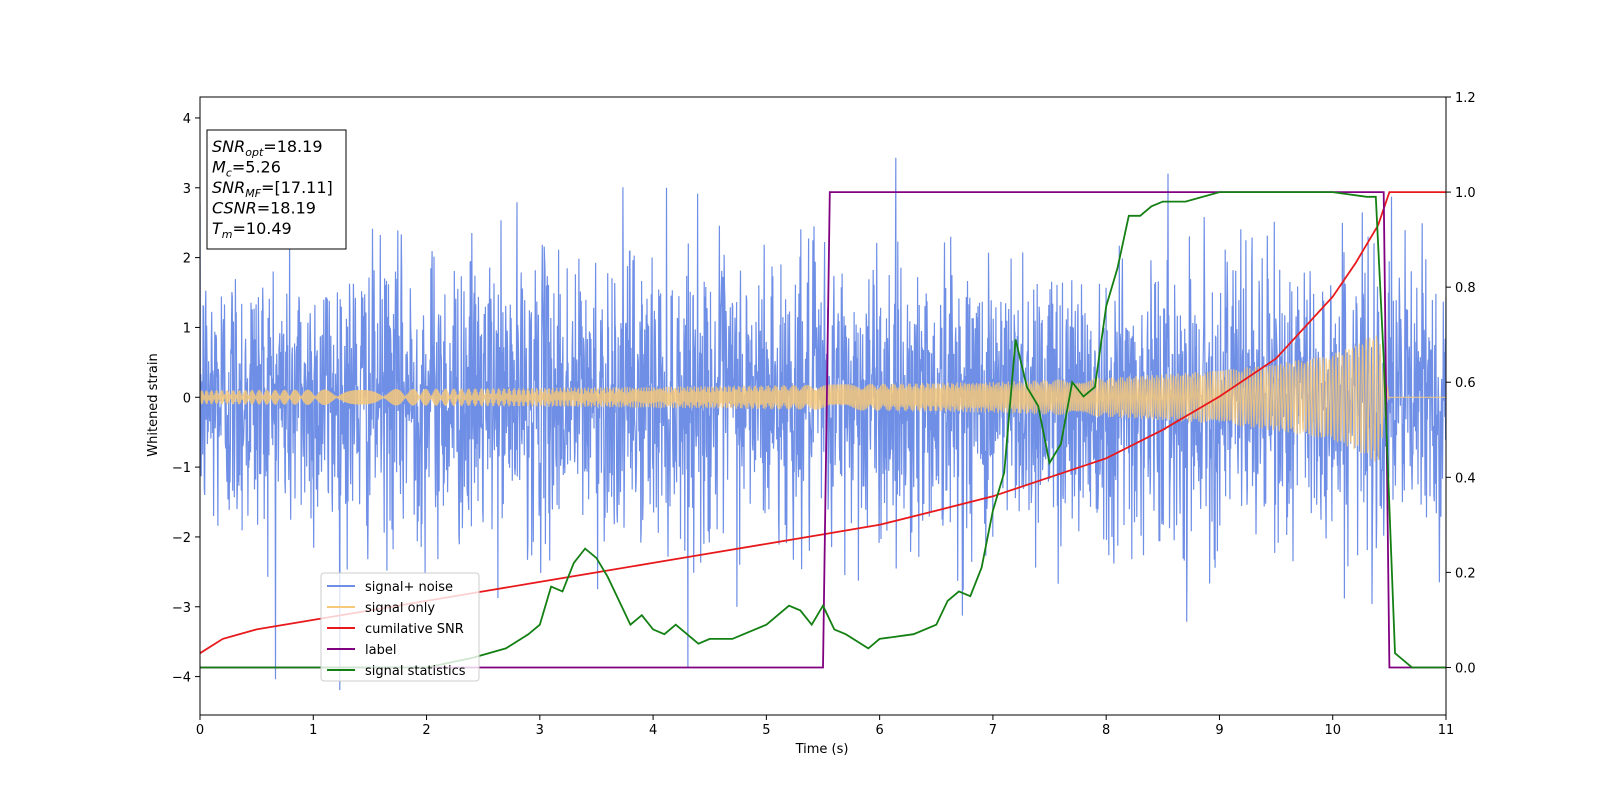 This screenshot has width=1600, height=800. What do you see at coordinates (187, 259) in the screenshot?
I see `y-tick-label: 2` at bounding box center [187, 259].